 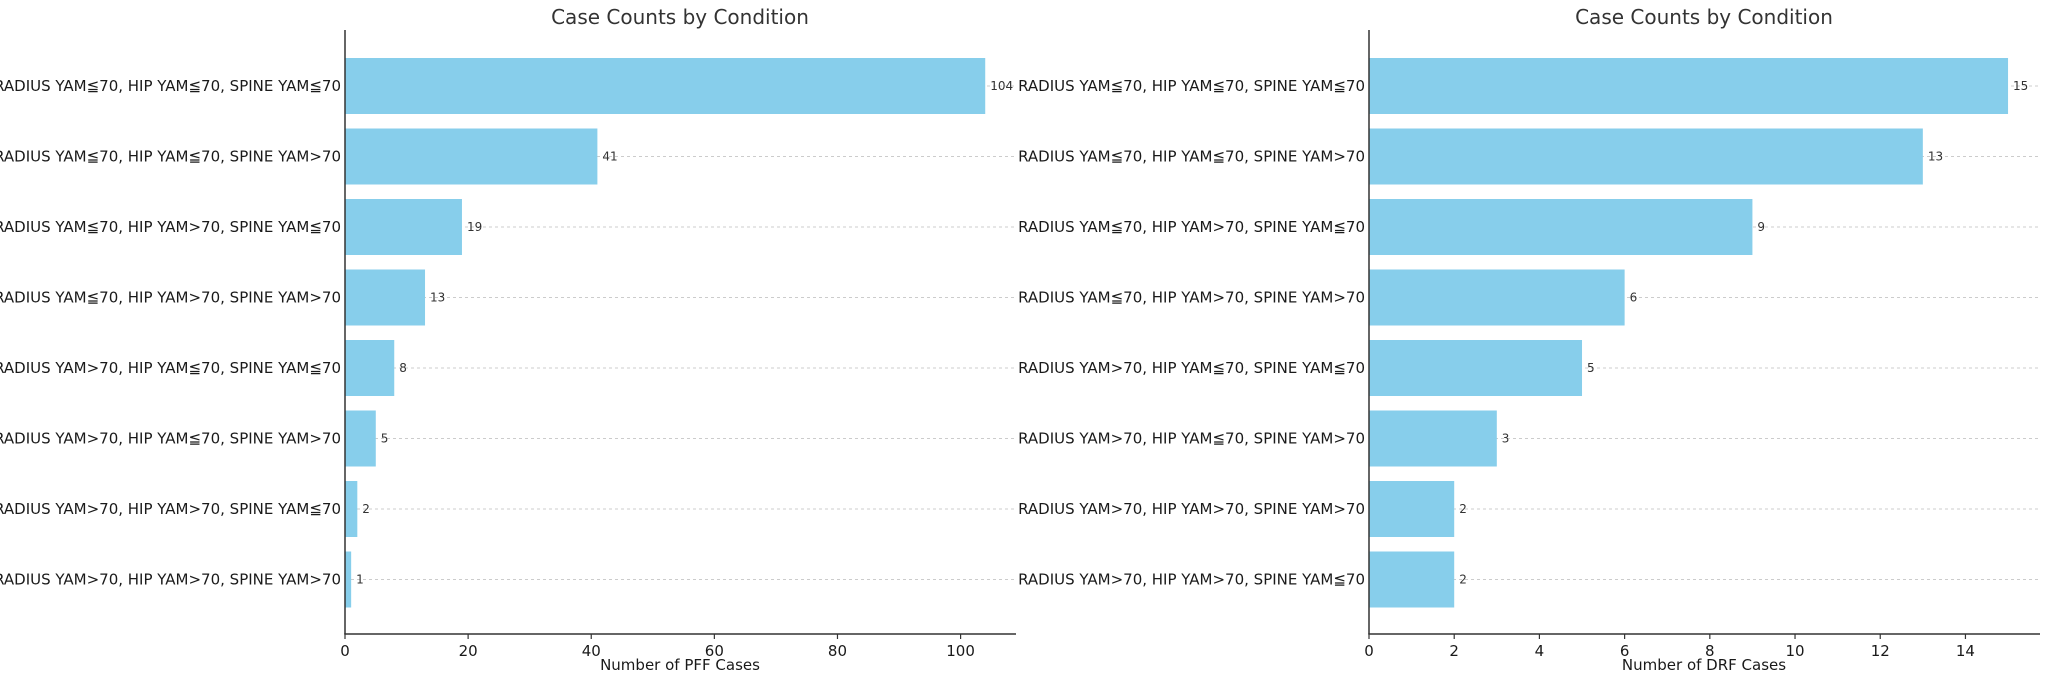 I want to click on tick-label: 20, so click(x=468, y=651).